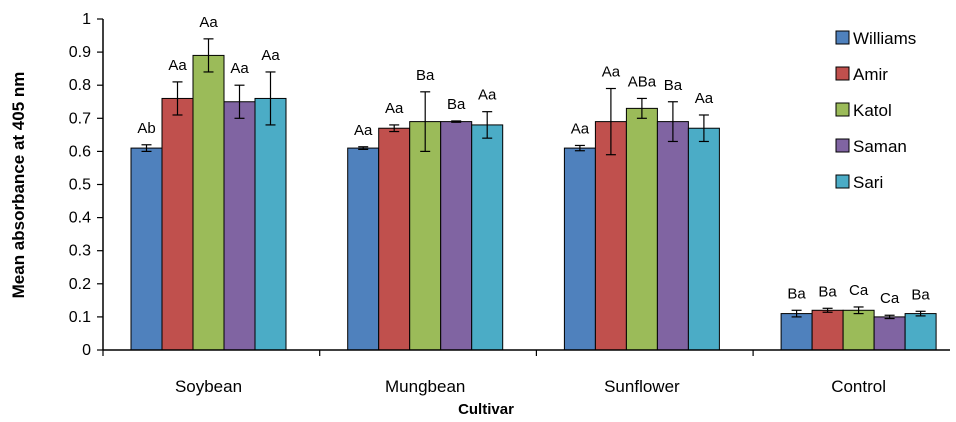 This screenshot has height=422, width=956. Describe the element at coordinates (425, 236) in the screenshot. I see `bar-katol-mungbean` at that location.